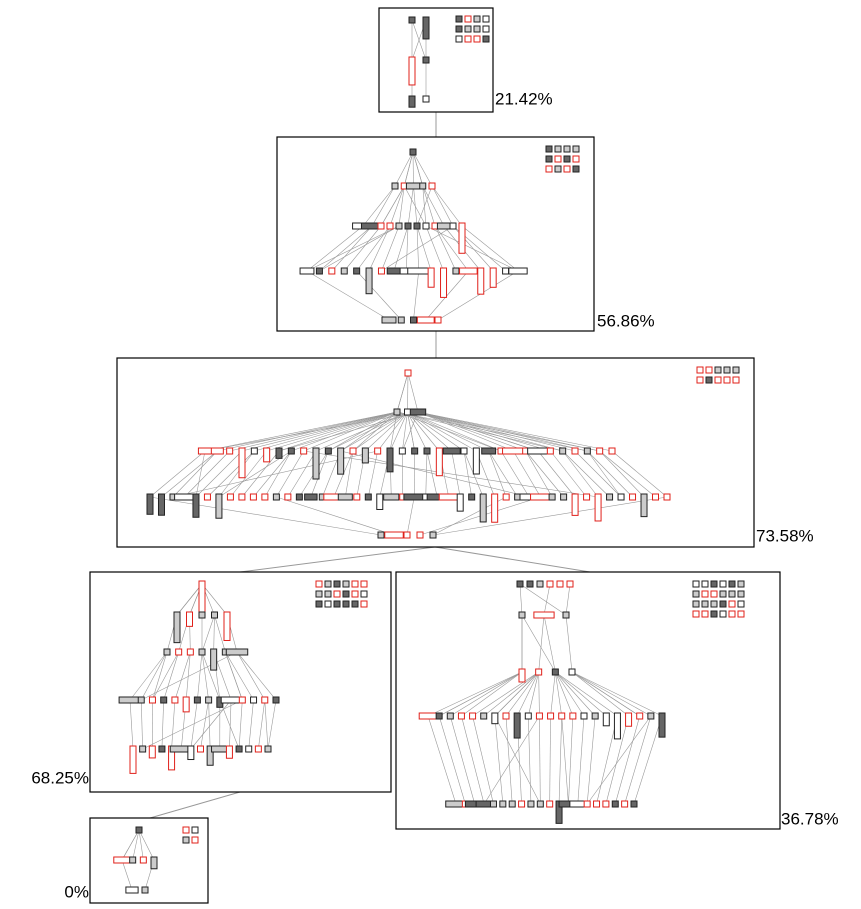 The image size is (861, 909). Describe the element at coordinates (785, 535) in the screenshot. I see `node-label: 73.58%` at that location.